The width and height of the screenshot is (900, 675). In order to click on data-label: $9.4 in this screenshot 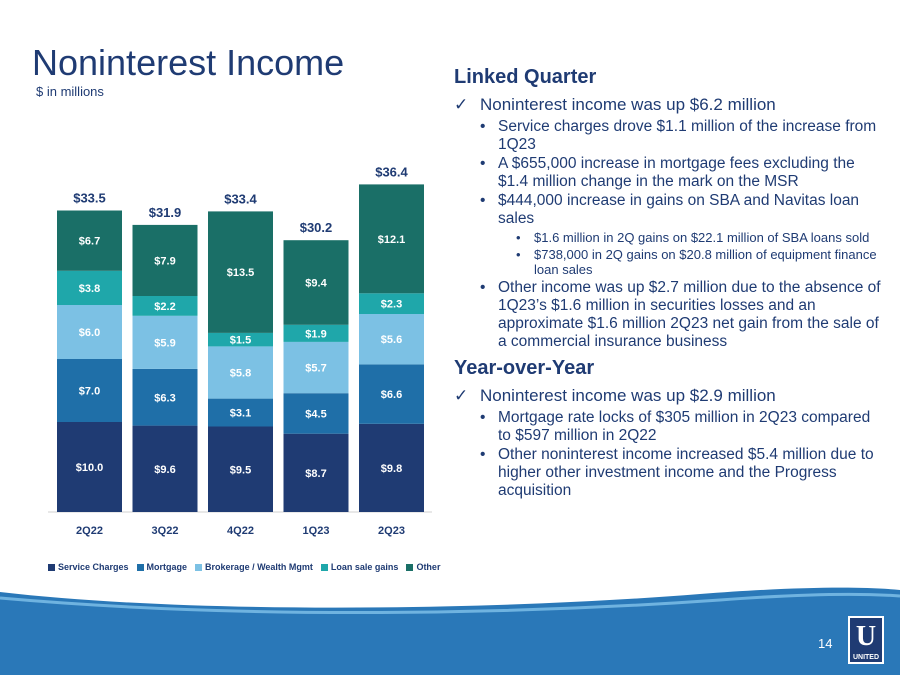, I will do `click(316, 284)`.